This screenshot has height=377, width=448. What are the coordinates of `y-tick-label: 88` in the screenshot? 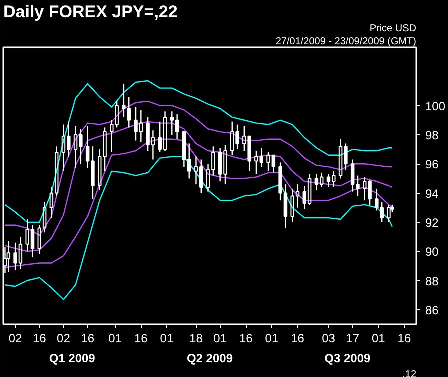 It's located at (433, 281).